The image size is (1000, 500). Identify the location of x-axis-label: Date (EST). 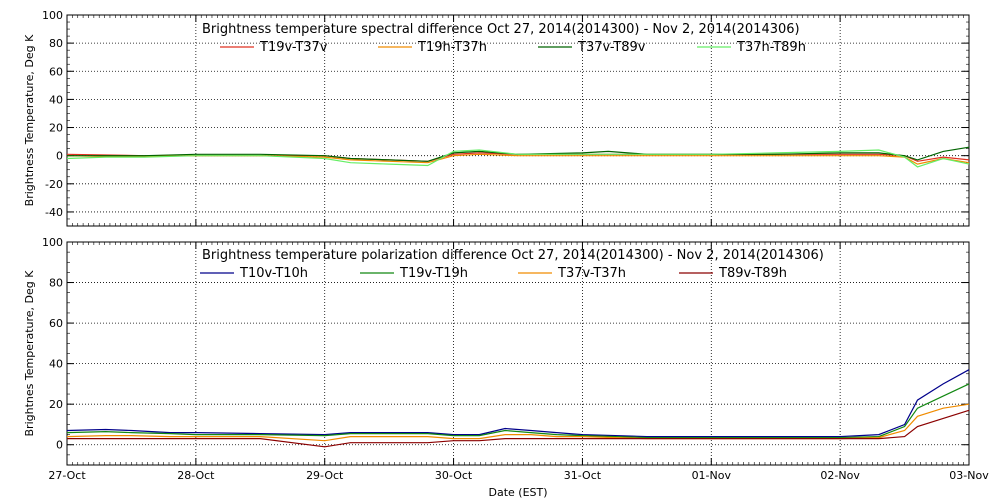
(517, 492).